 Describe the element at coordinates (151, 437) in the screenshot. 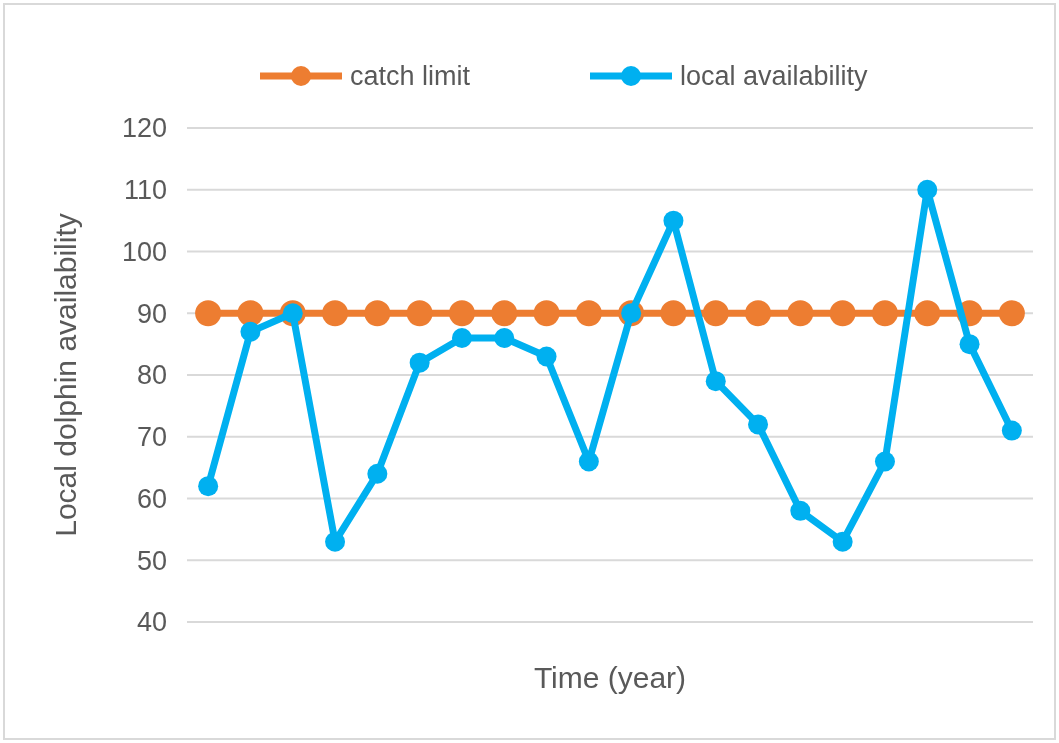

I see `y-tick-label: 70` at that location.